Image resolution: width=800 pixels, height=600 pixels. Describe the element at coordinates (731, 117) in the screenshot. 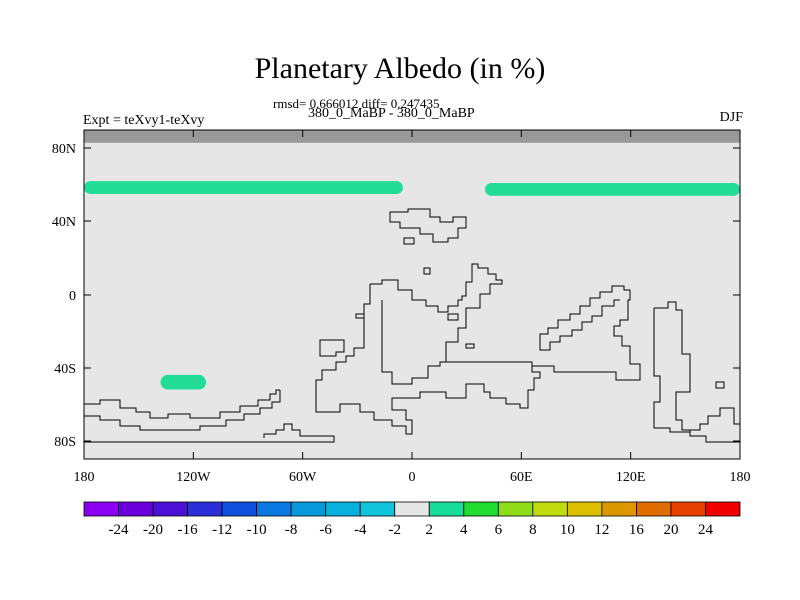

I see `season-label: DJF` at that location.